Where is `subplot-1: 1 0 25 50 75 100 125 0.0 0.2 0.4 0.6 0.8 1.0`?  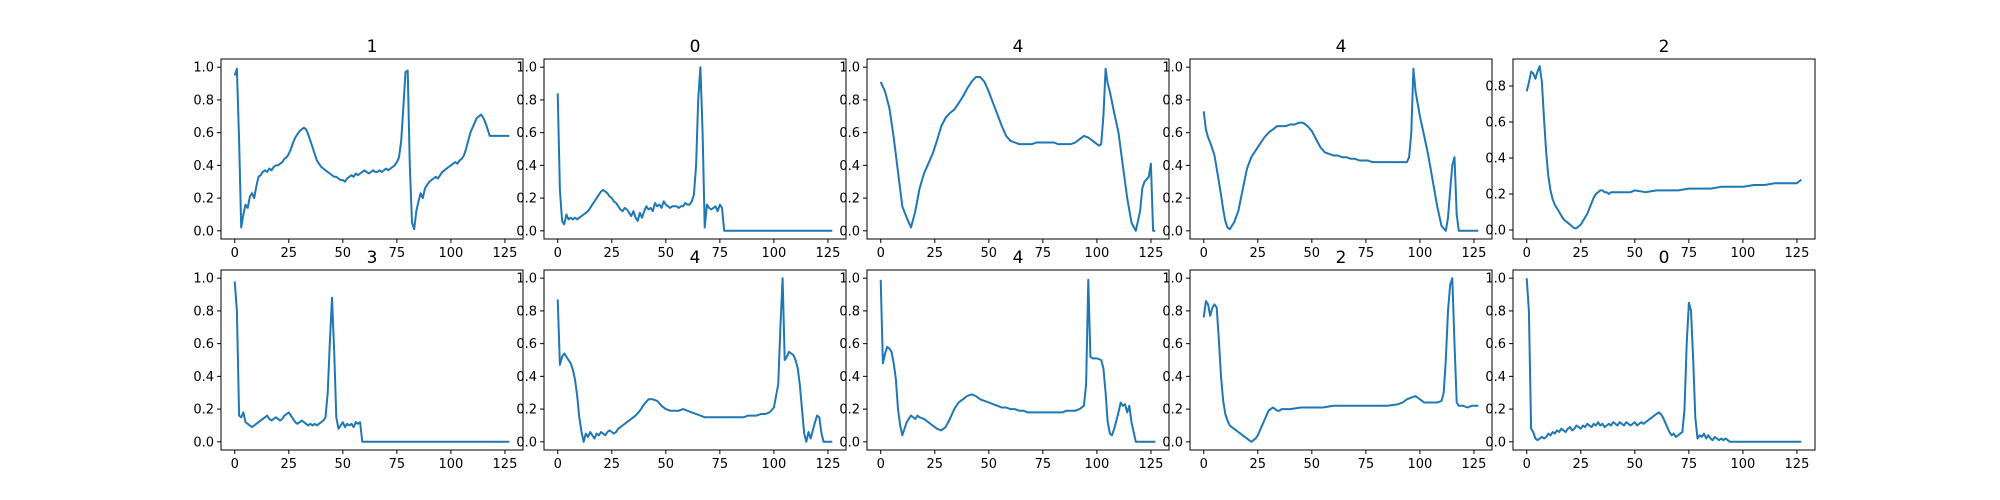
subplot-1: 1 0 25 50 75 100 125 0.0 0.2 0.4 0.6 0.8 1.0 is located at coordinates (358, 149).